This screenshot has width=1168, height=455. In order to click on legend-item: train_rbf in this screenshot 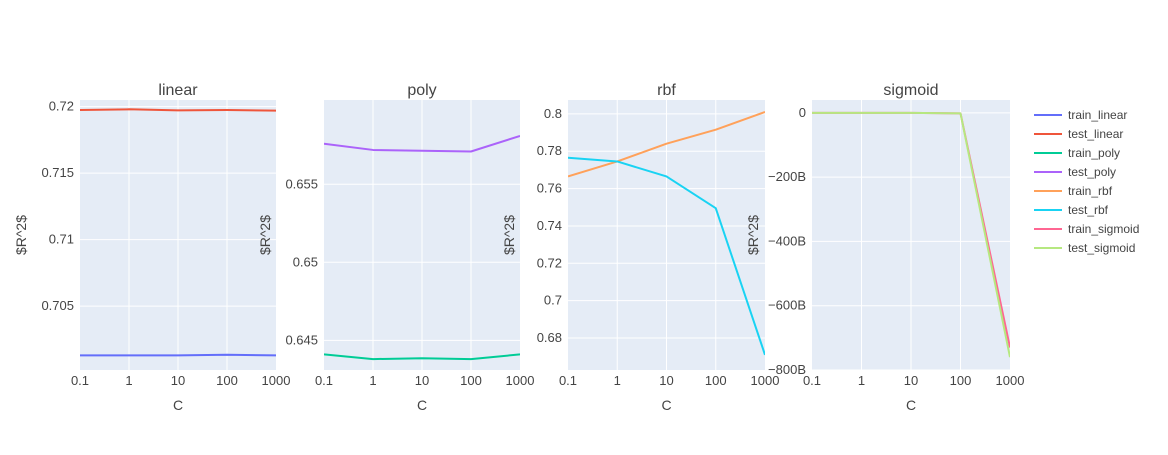, I will do `click(1073, 191)`.